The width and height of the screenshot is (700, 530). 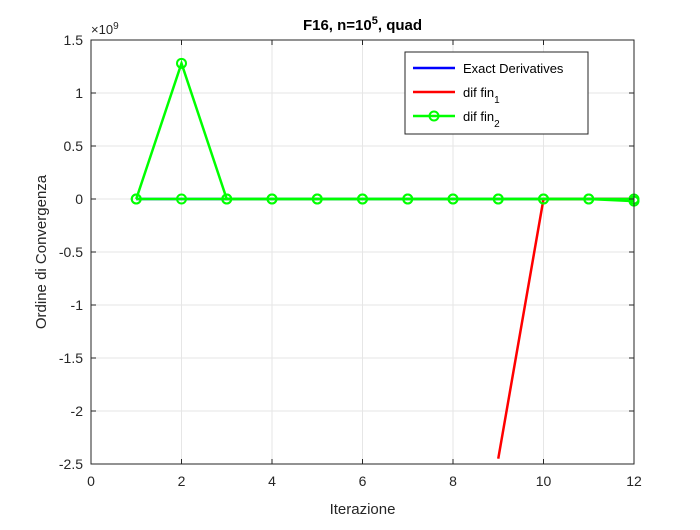 What do you see at coordinates (116, 26) in the screenshot?
I see `y-axis-multiplier-exponent: 9` at bounding box center [116, 26].